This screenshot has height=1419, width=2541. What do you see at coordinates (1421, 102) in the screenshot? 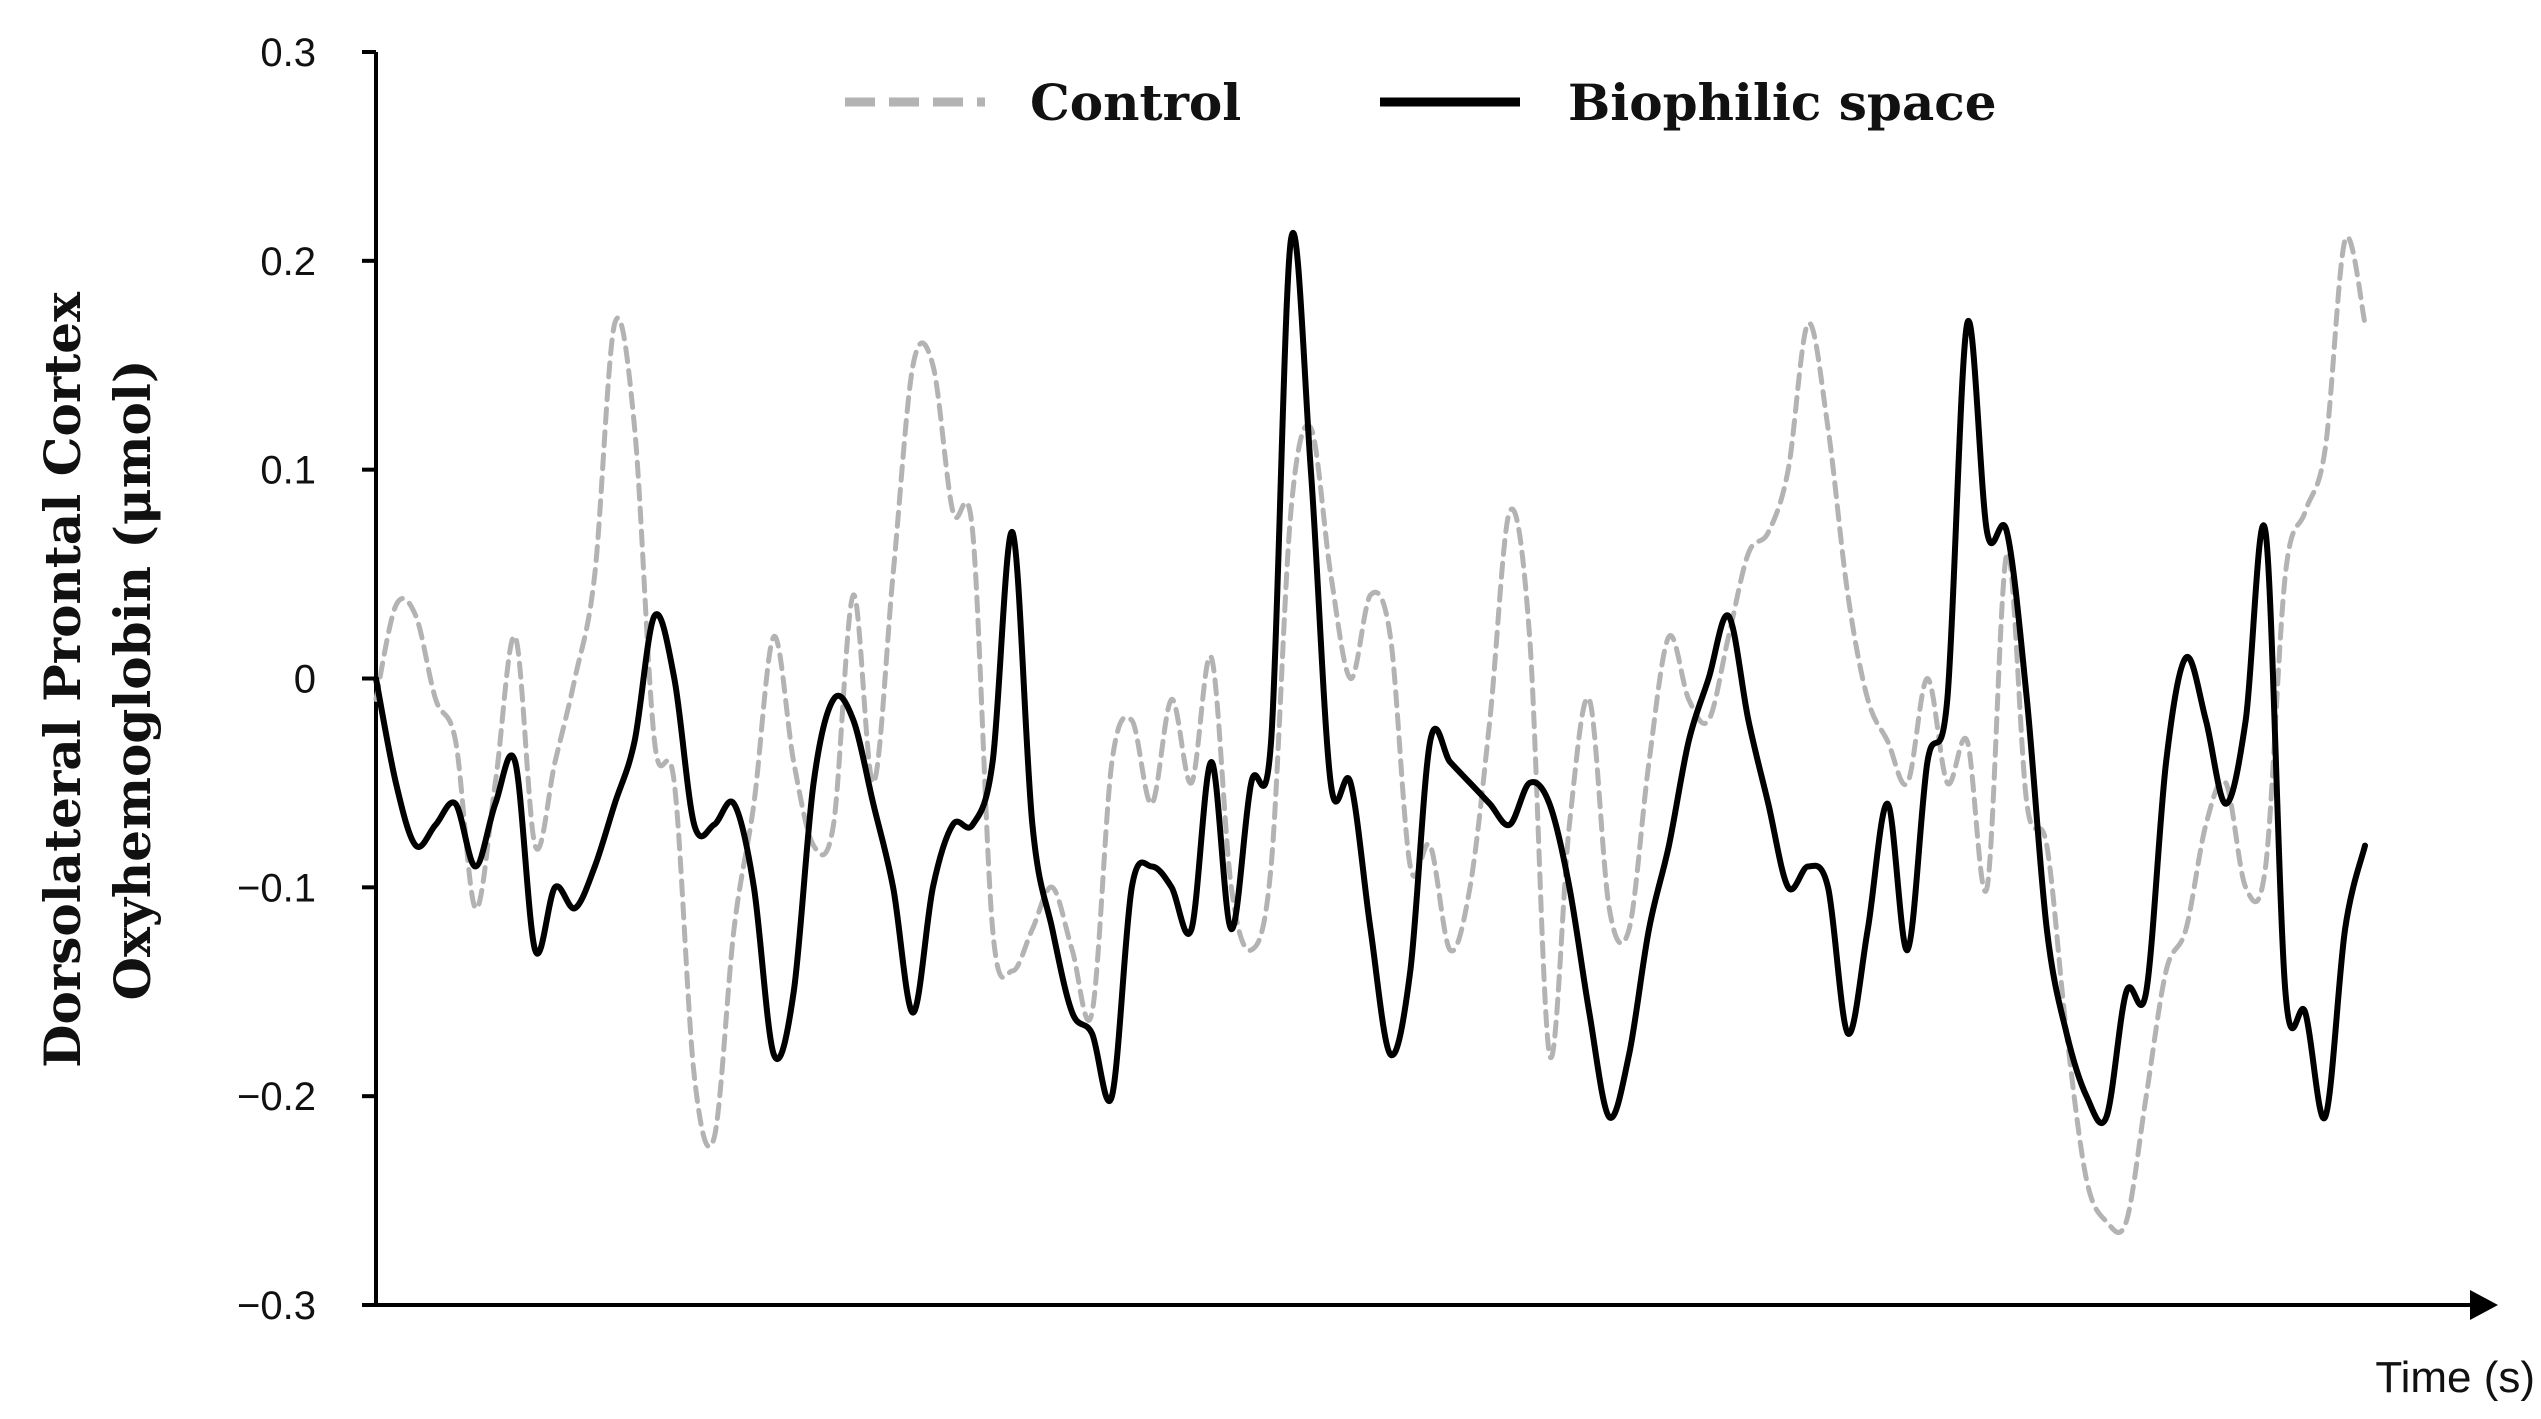
I see `legend: Control Biophilic space` at bounding box center [1421, 102].